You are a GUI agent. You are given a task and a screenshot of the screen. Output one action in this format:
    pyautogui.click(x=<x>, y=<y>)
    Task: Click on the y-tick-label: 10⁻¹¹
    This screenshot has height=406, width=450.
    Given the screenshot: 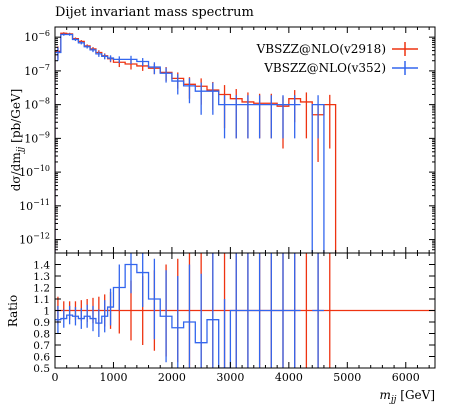 What is the action you would take?
    pyautogui.click(x=34, y=205)
    